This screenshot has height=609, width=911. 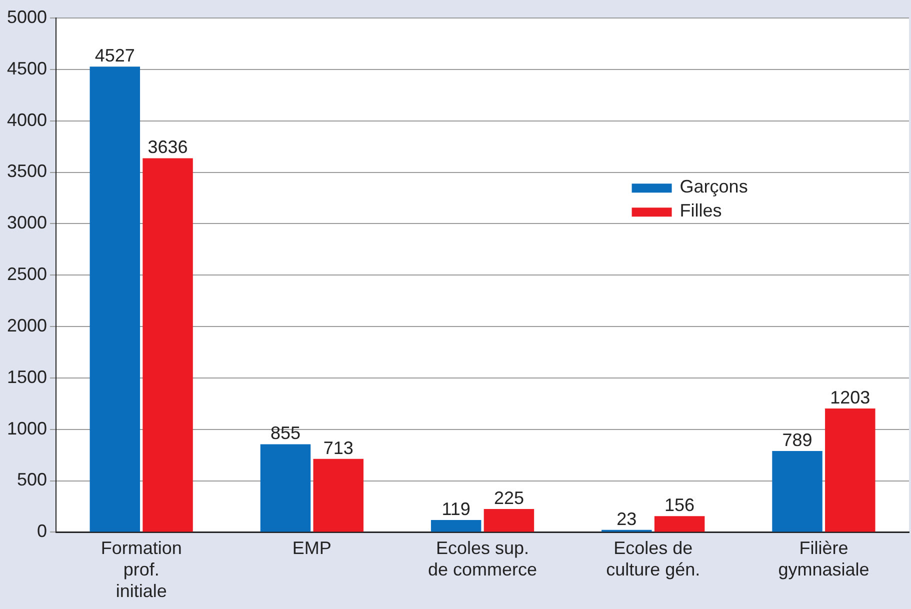 I want to click on y-tick-label: 5000, so click(x=27, y=16).